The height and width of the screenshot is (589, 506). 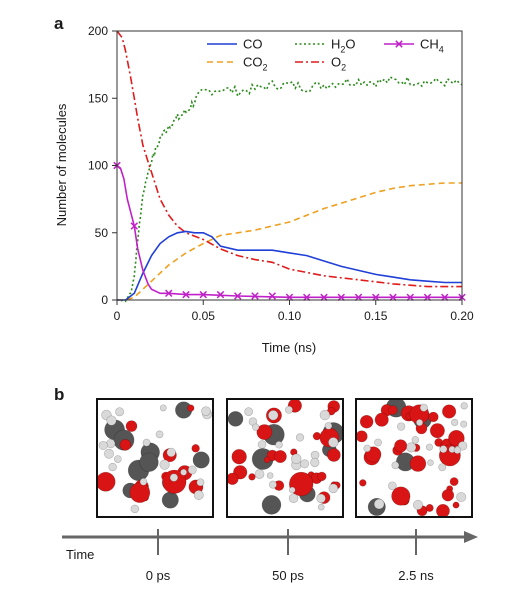 I want to click on legend-item-h2o: H2O, so click(x=325, y=46).